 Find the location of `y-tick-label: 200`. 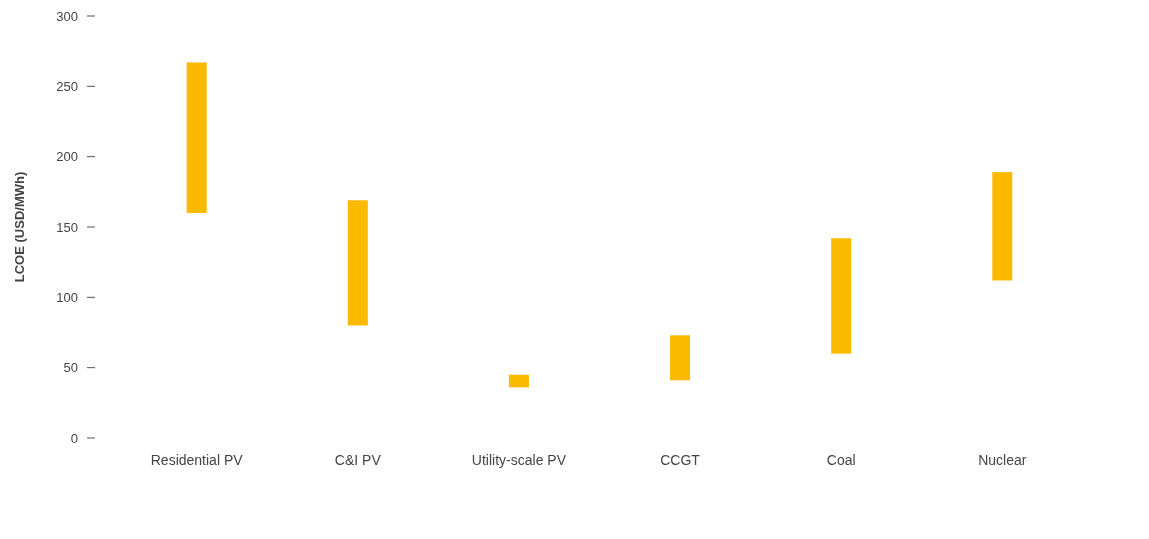

y-tick-label: 200 is located at coordinates (67, 157).